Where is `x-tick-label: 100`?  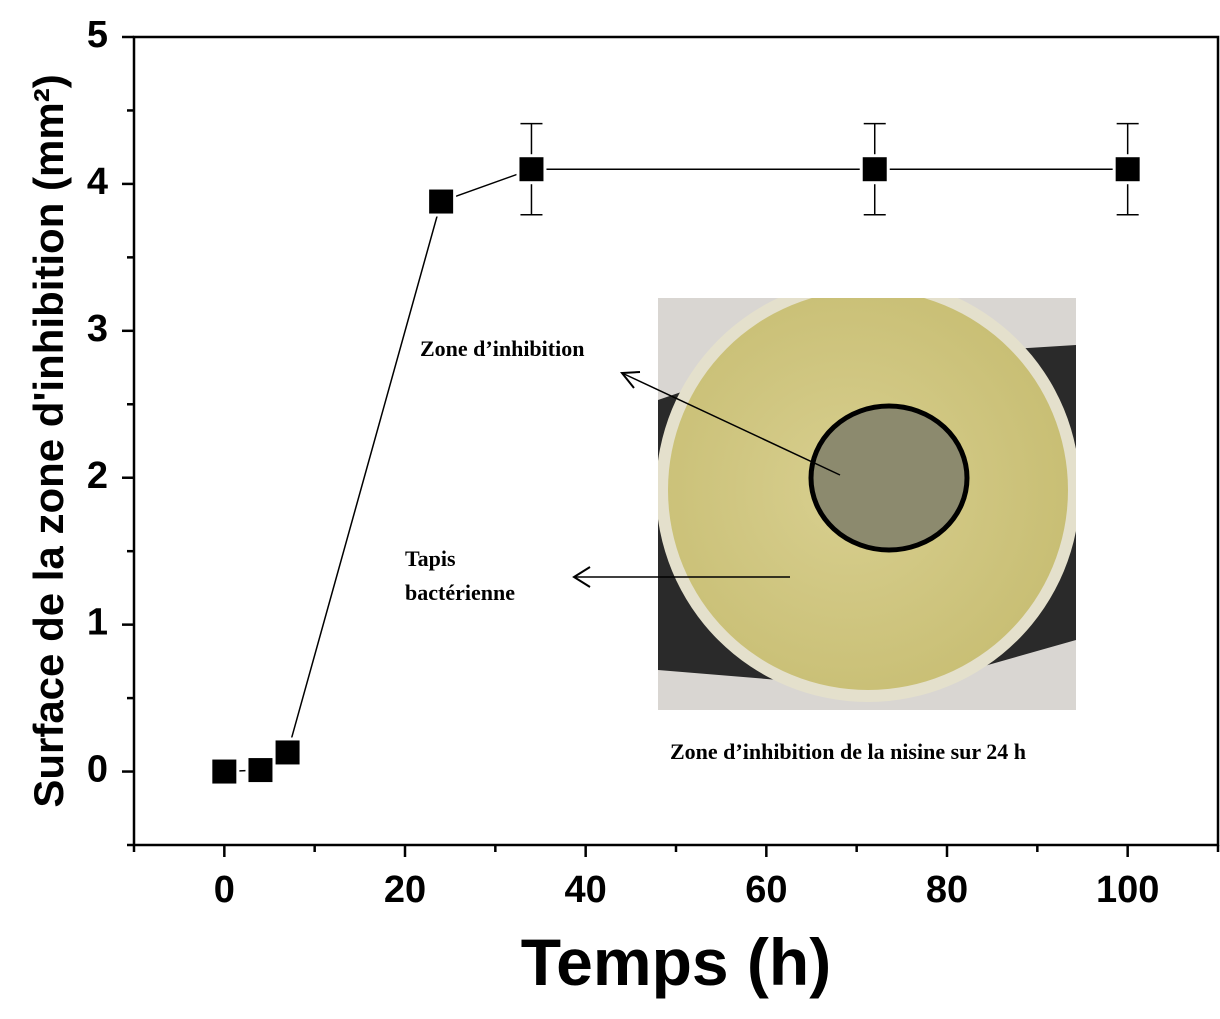 x-tick-label: 100 is located at coordinates (1127, 890).